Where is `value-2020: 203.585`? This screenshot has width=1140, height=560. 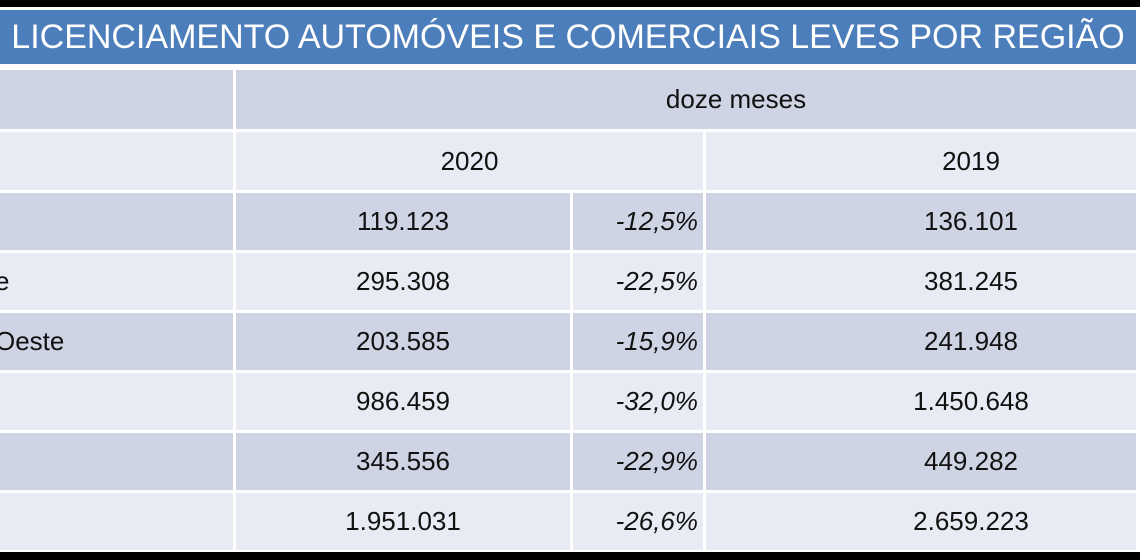 value-2020: 203.585 is located at coordinates (403, 341).